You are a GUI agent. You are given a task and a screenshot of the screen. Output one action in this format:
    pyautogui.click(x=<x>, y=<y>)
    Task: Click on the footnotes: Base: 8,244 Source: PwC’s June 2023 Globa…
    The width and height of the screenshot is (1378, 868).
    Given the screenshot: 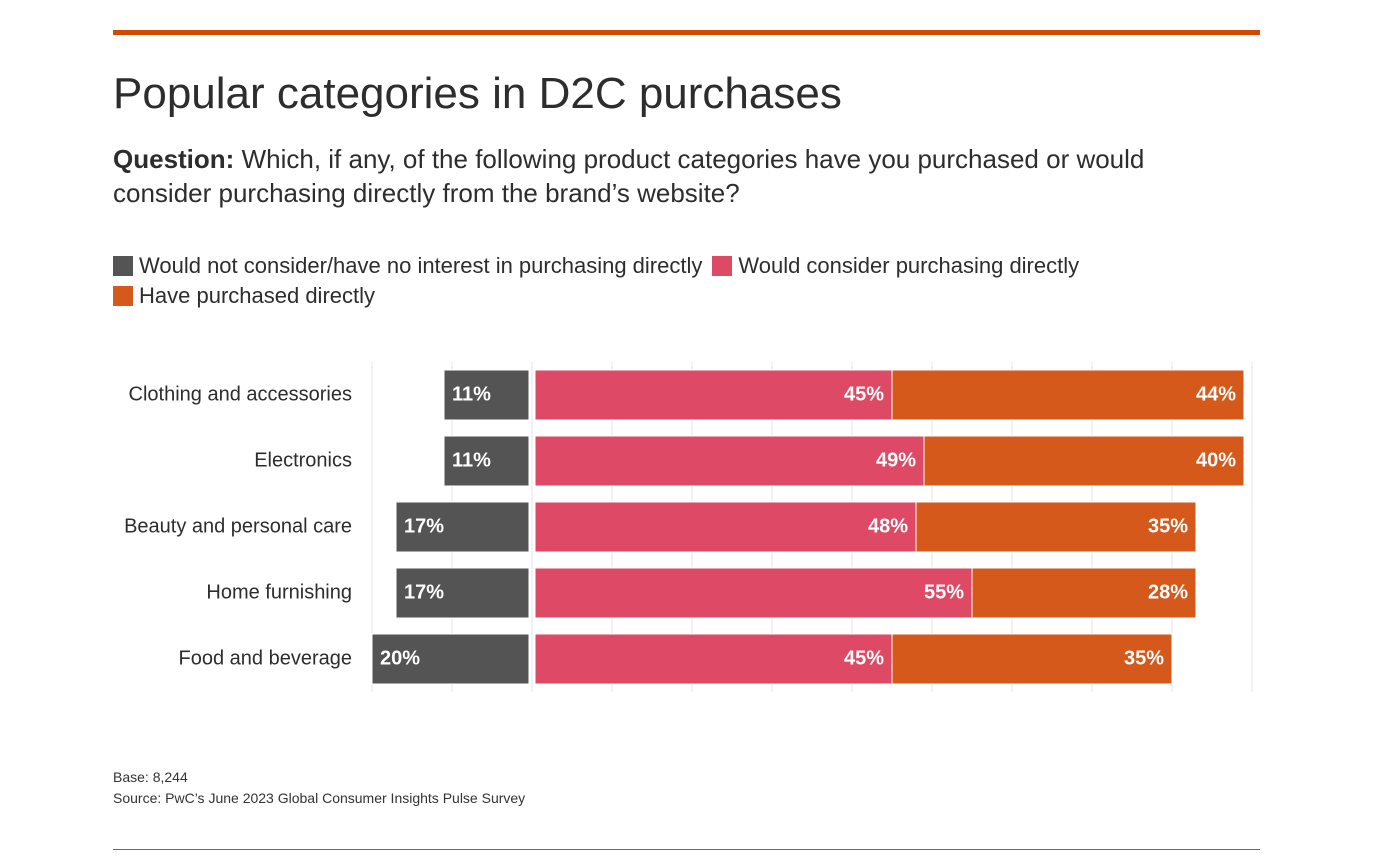 What is the action you would take?
    pyautogui.click(x=319, y=788)
    